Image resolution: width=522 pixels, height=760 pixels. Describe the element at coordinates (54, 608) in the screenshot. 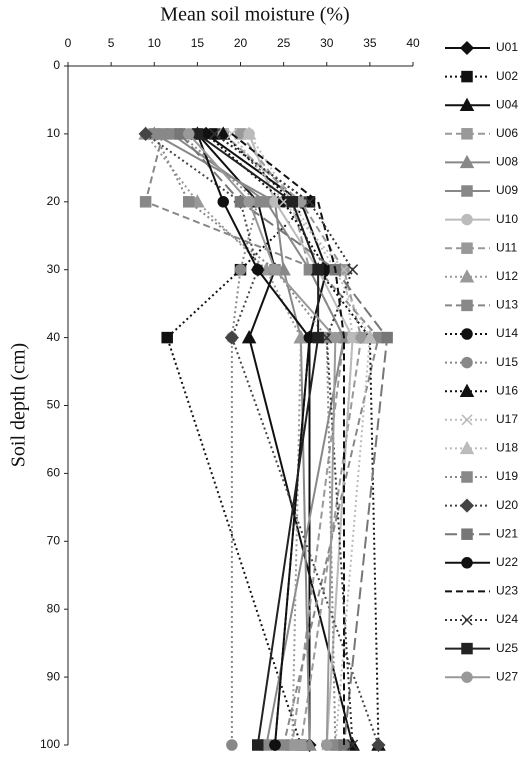

I see `y-tick-label: 80` at that location.